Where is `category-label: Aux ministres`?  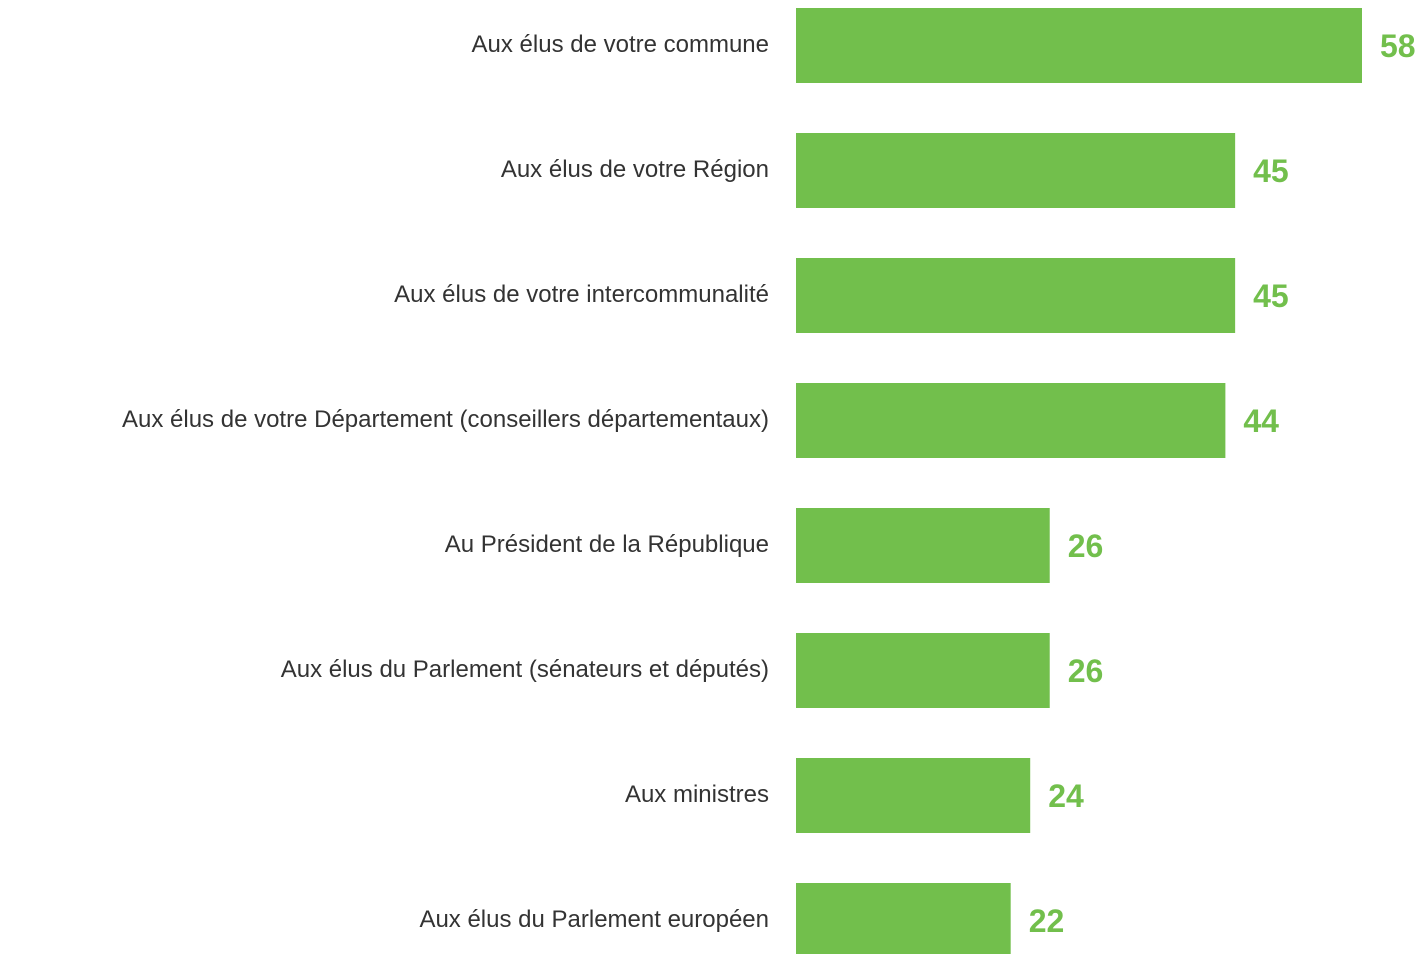 category-label: Aux ministres is located at coordinates (697, 794).